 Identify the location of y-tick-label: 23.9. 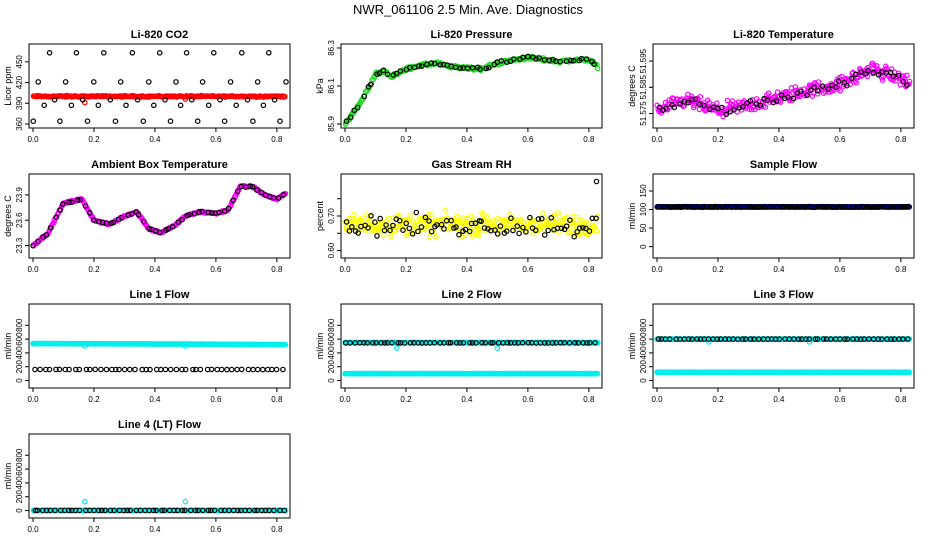
(19, 195).